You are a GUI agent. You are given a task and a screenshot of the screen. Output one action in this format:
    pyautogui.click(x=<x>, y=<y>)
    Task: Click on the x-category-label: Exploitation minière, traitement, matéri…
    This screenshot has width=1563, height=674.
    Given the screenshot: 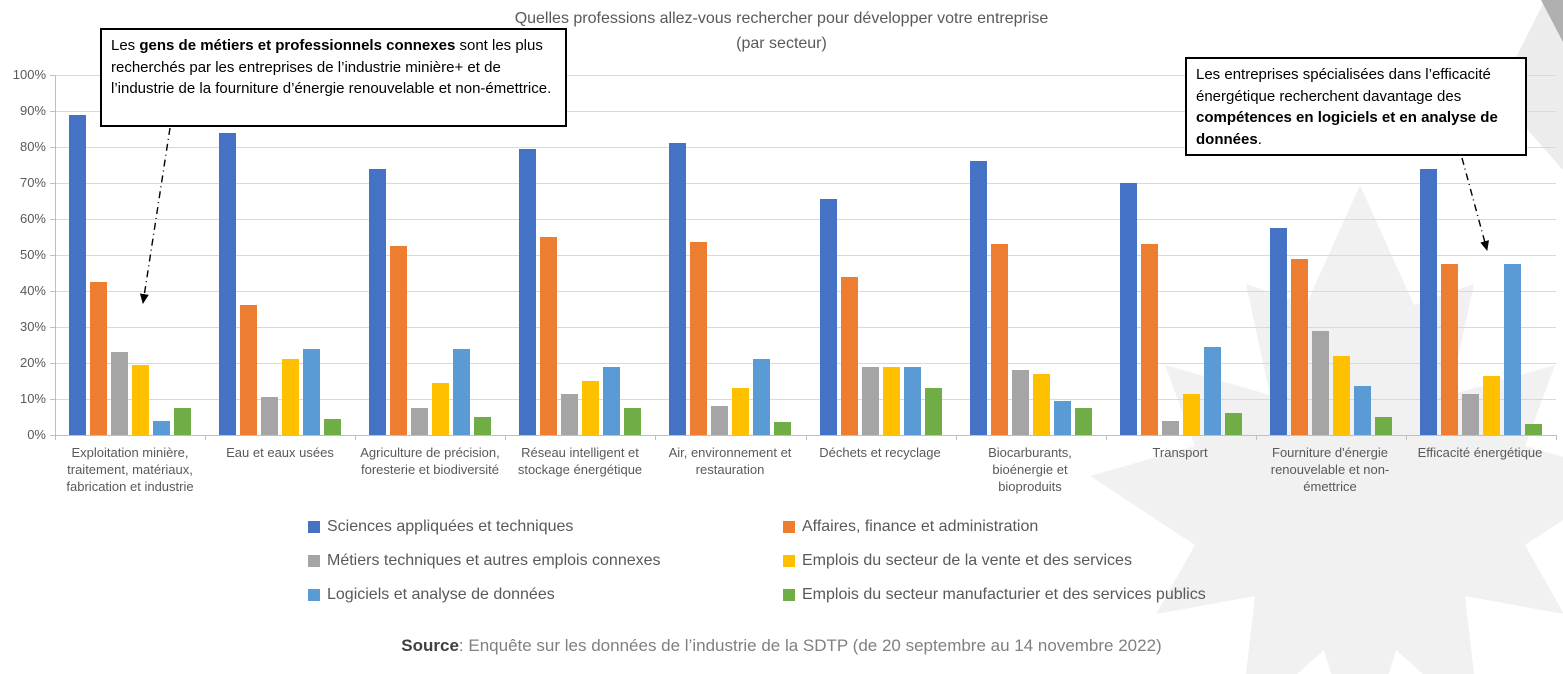 What is the action you would take?
    pyautogui.click(x=130, y=469)
    